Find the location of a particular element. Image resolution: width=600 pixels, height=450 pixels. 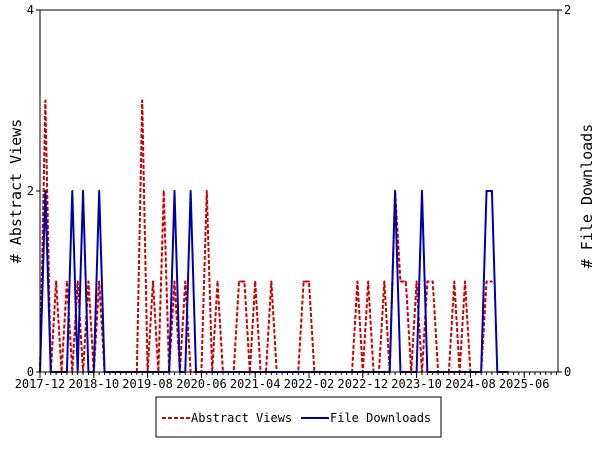

y-axis-title-right: # File Downloads is located at coordinates (587, 196).